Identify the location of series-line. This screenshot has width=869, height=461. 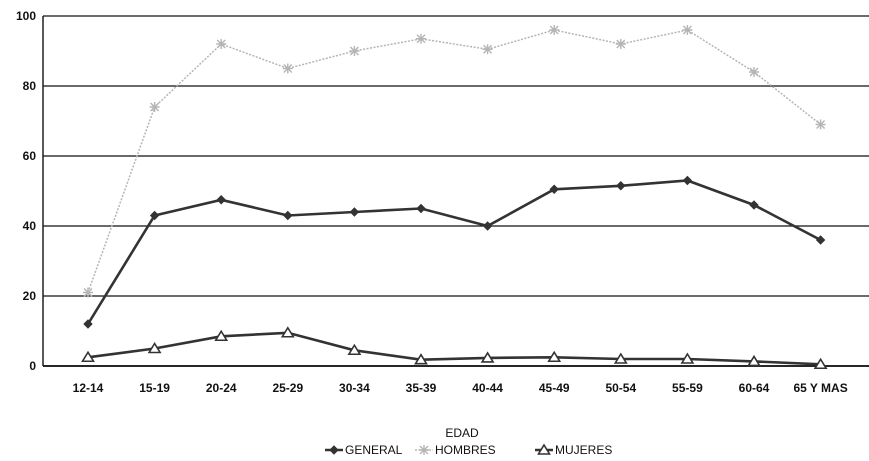
(454, 348).